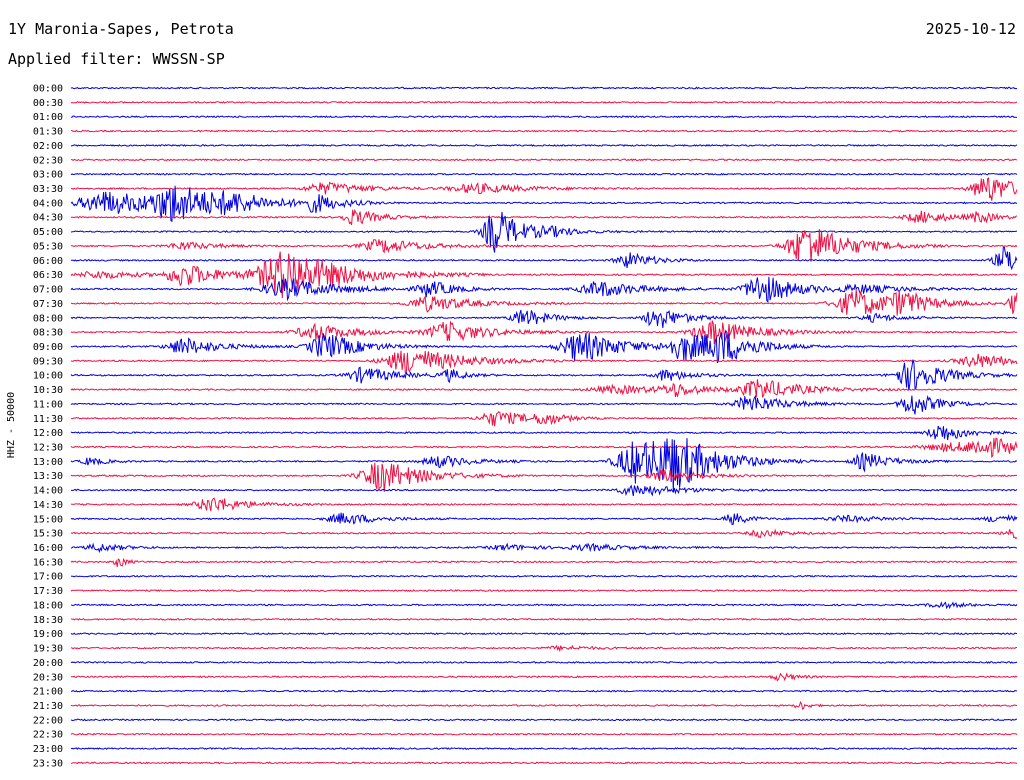  What do you see at coordinates (48, 548) in the screenshot?
I see `tick-label: 16:00` at bounding box center [48, 548].